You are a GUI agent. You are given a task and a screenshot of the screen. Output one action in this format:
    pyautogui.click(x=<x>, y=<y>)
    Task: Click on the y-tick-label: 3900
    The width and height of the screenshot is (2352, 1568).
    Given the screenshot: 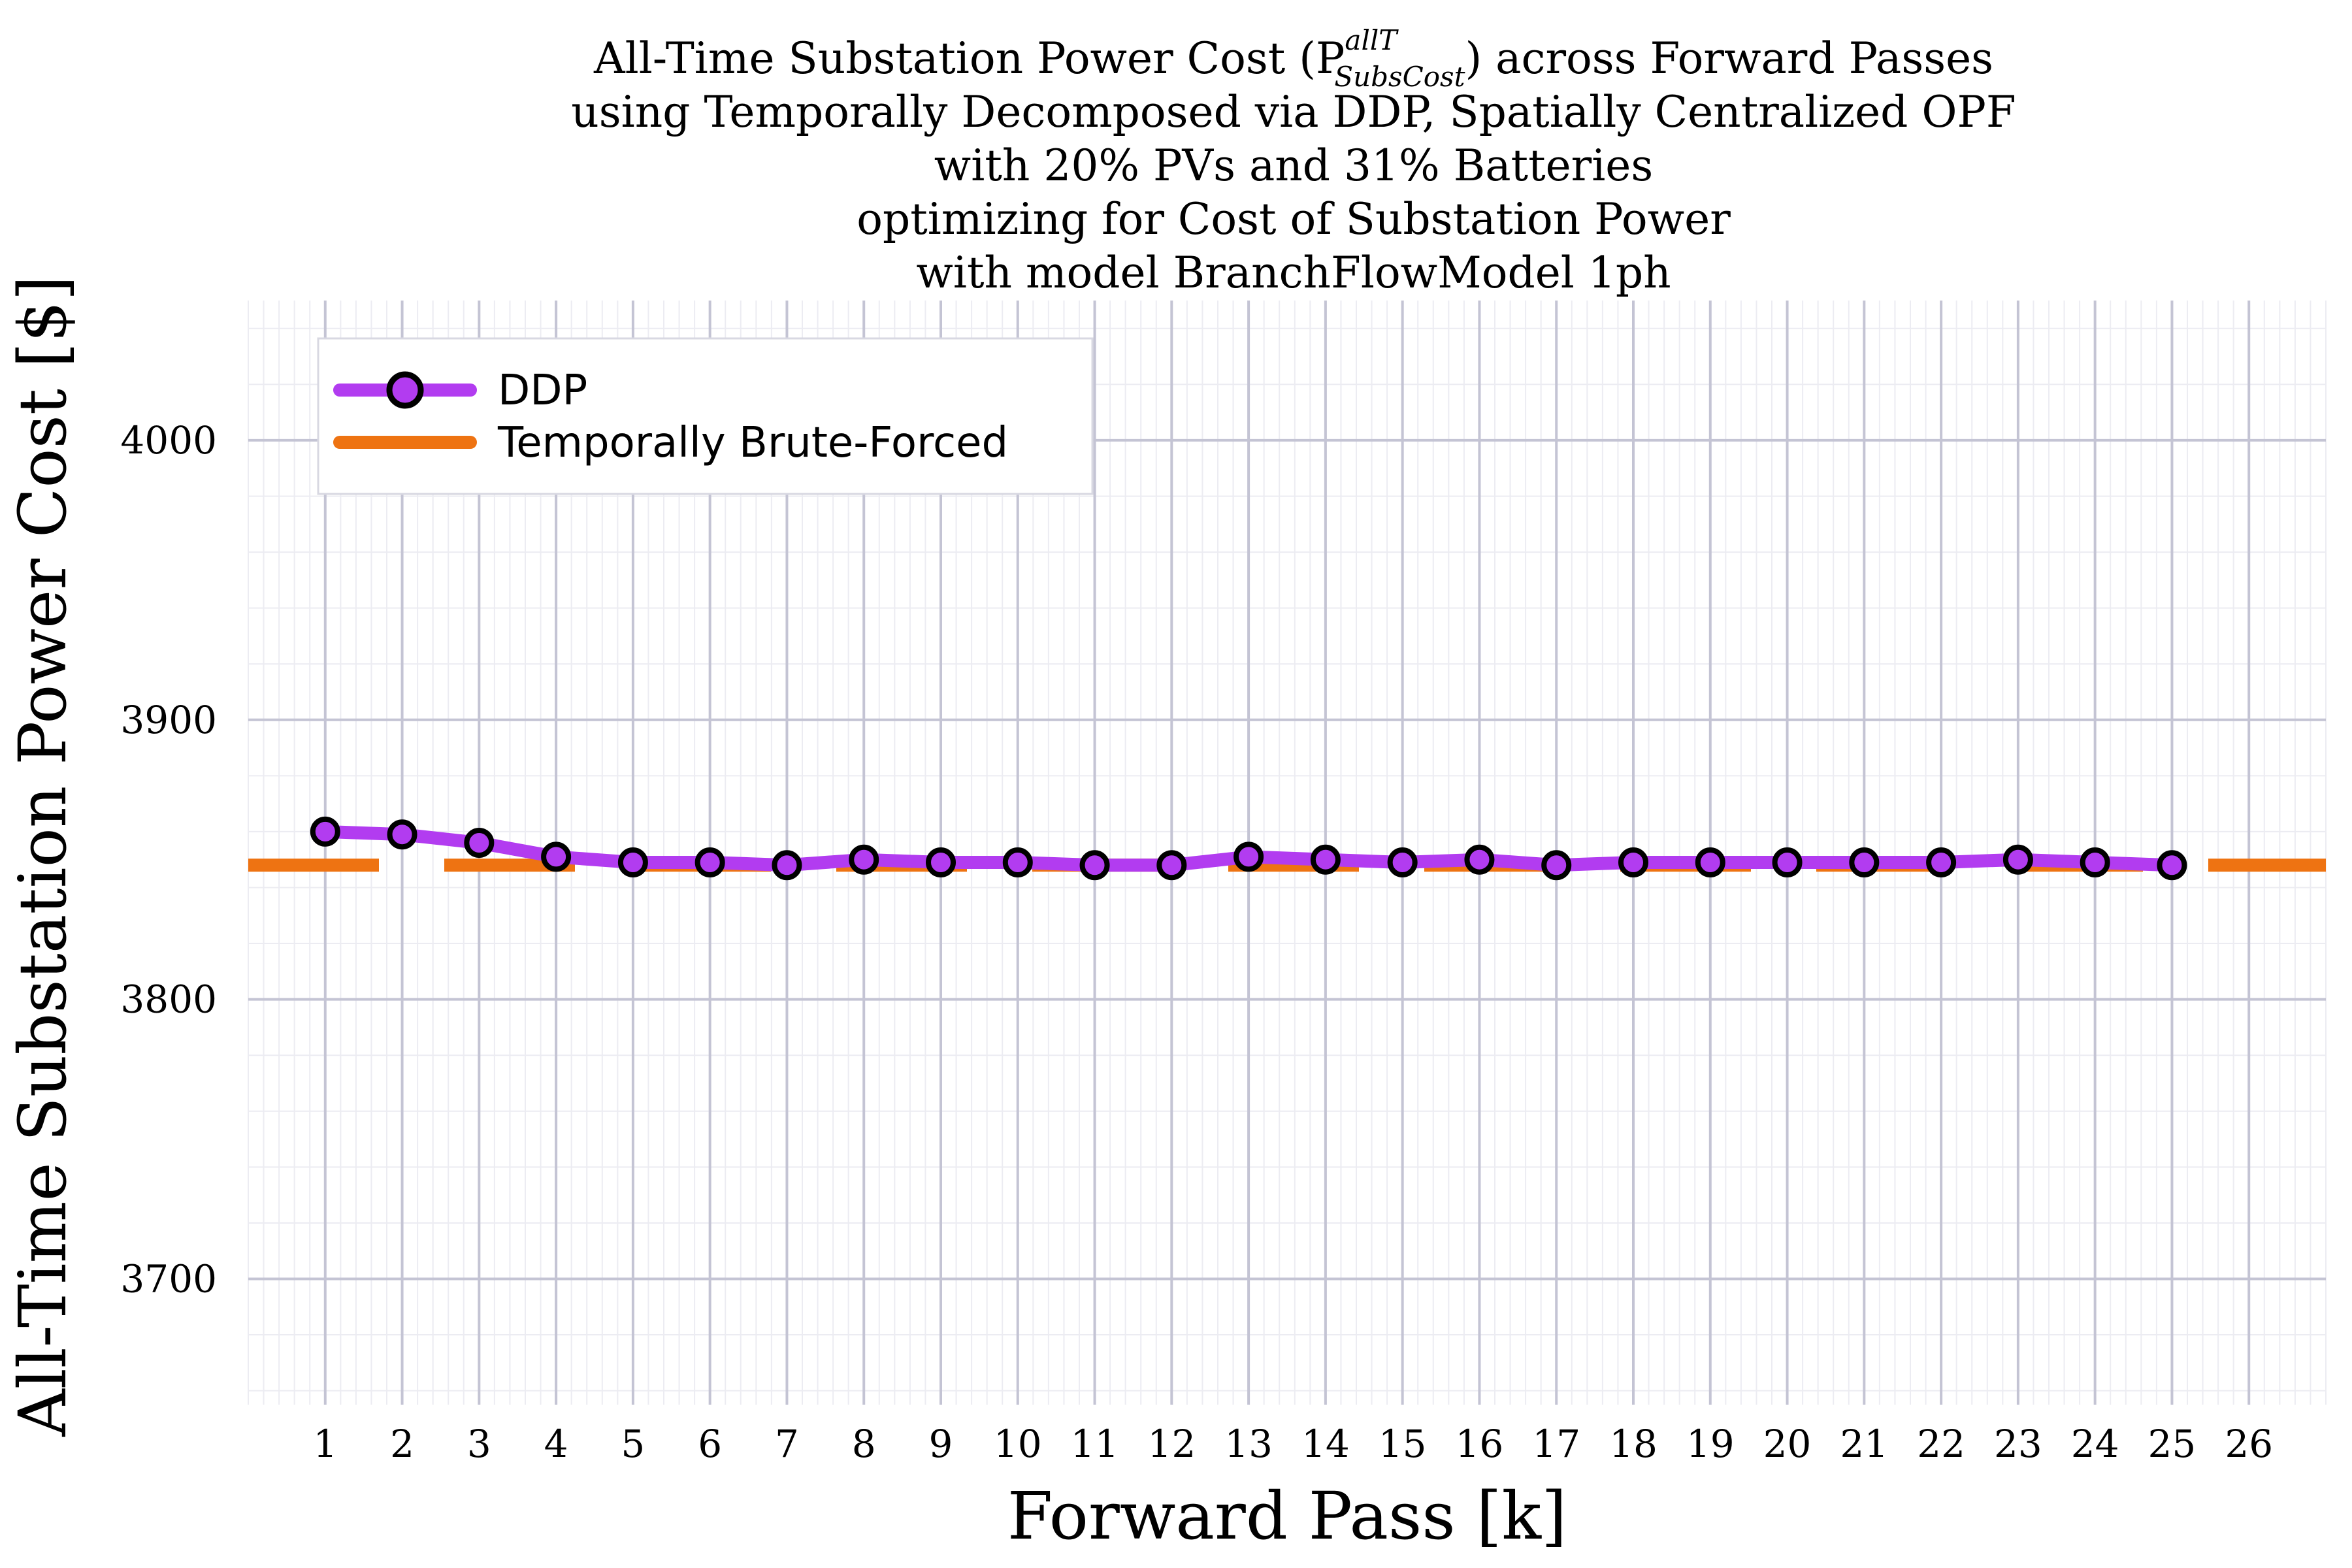 What is the action you would take?
    pyautogui.click(x=168, y=720)
    